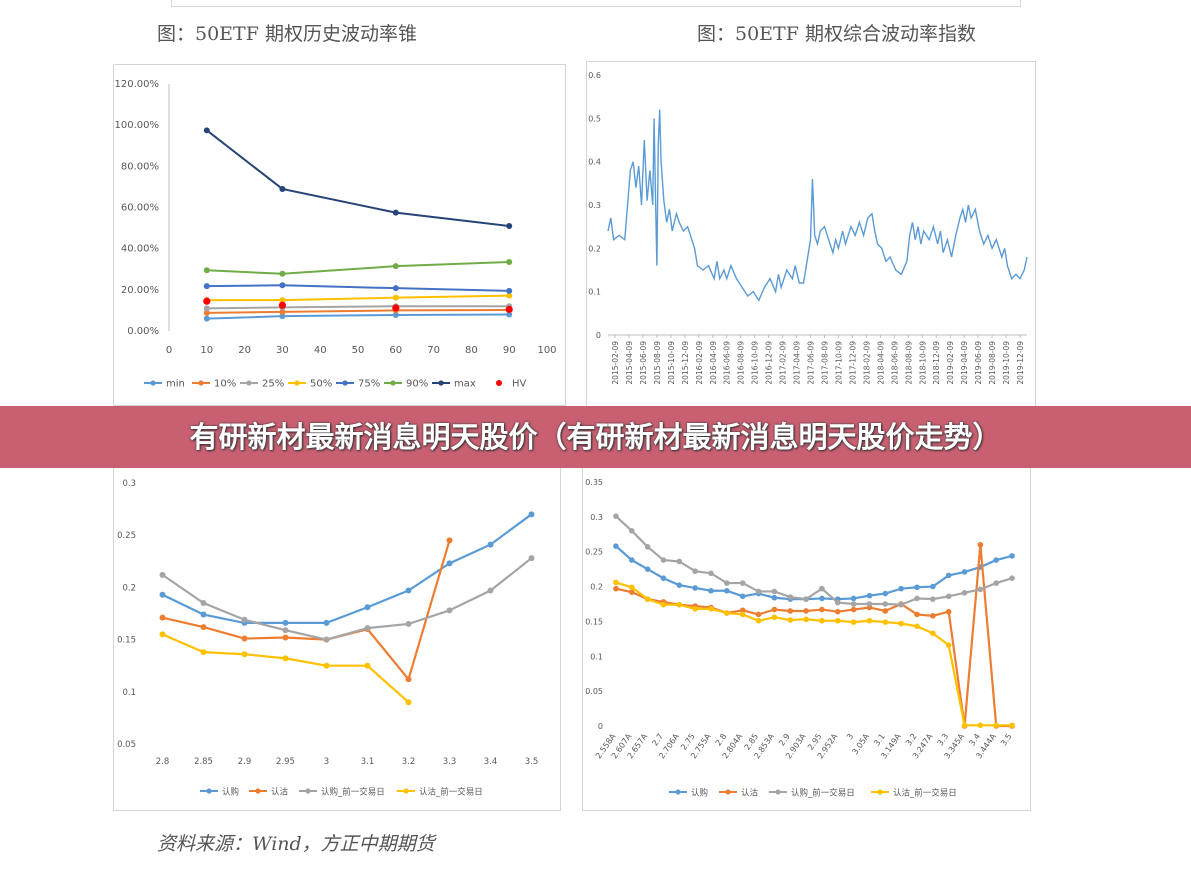 The height and width of the screenshot is (874, 1191). I want to click on x-tick-label: 2019-12-09, so click(1020, 363).